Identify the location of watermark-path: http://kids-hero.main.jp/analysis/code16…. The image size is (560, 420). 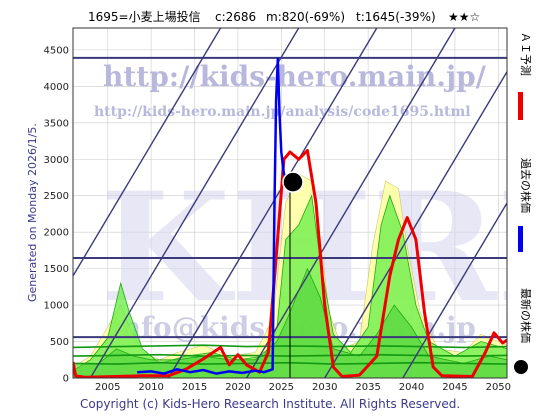
(282, 112).